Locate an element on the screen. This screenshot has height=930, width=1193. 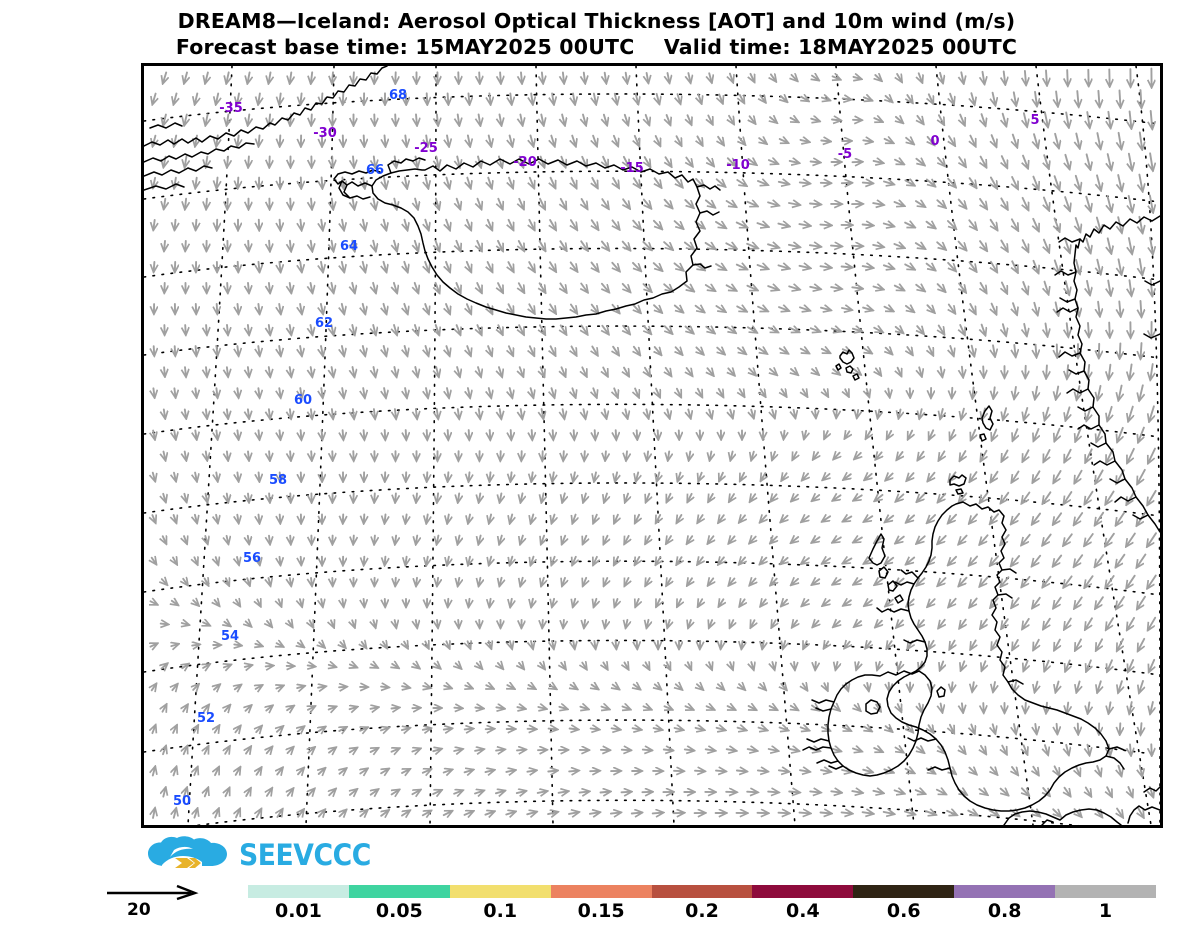
colorbar-tick-label: 0.4 is located at coordinates (803, 911).